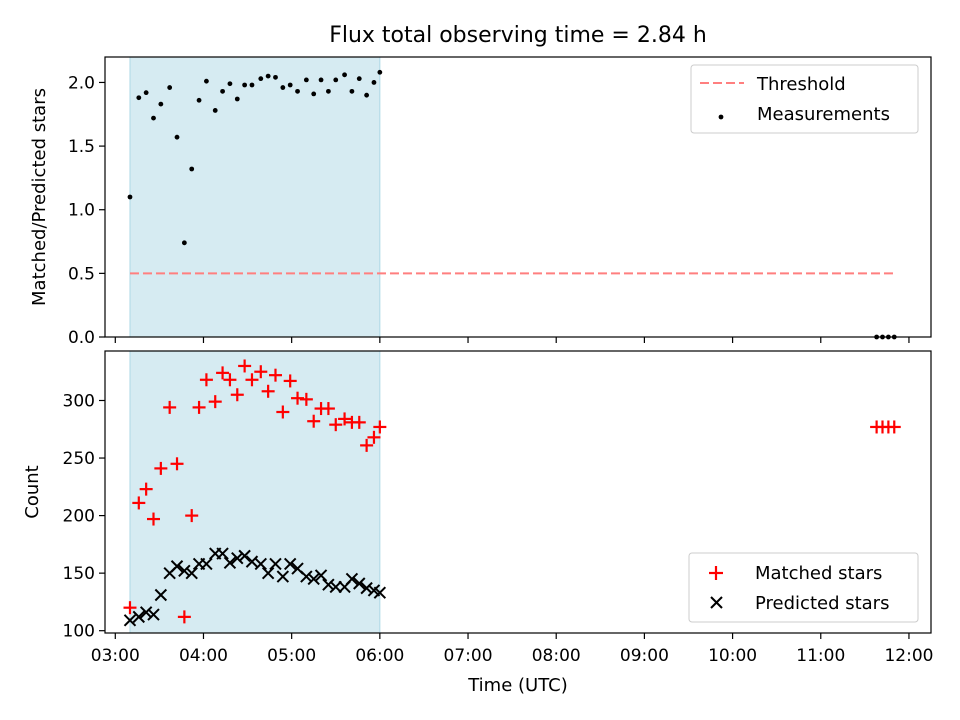 This screenshot has height=720, width=960. What do you see at coordinates (379, 656) in the screenshot?
I see `bottom-x-tick-label: 06:00` at bounding box center [379, 656].